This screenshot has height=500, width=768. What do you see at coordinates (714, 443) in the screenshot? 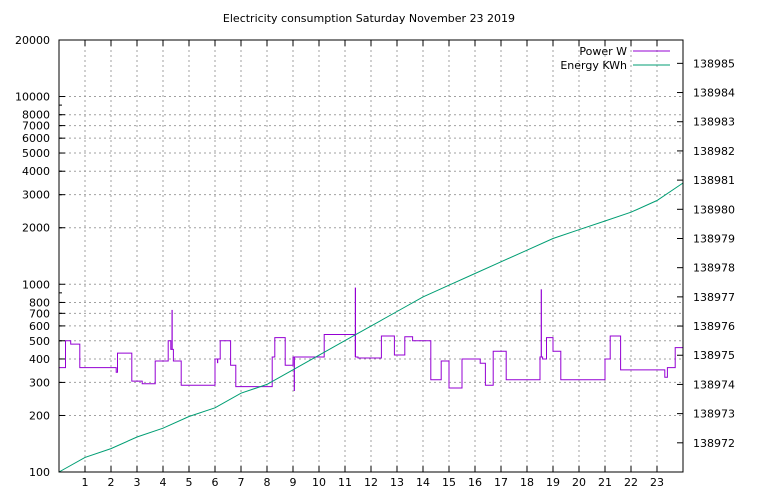
I see `y2-tick-label: 138972` at bounding box center [714, 443].